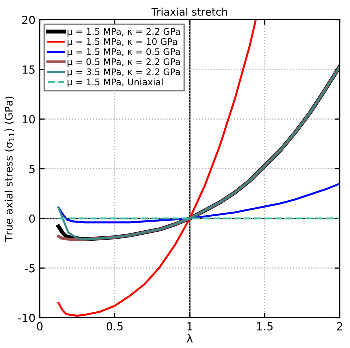  Describe the element at coordinates (114, 326) in the screenshot. I see `x-tick-label: 0.5` at that location.